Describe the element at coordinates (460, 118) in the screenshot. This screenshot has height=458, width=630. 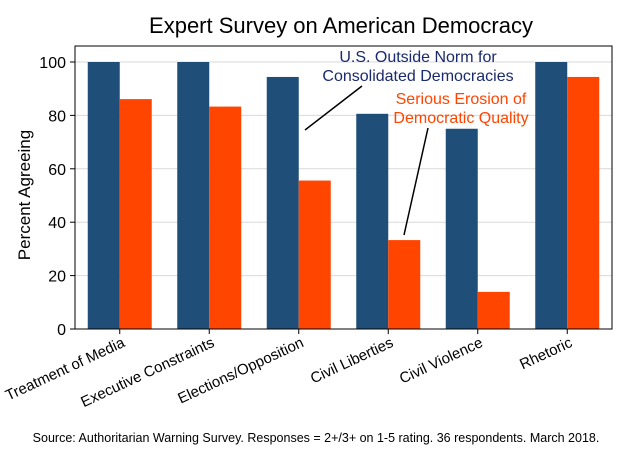
I see `annotation-erosion-line-2: Democratic Quality` at that location.